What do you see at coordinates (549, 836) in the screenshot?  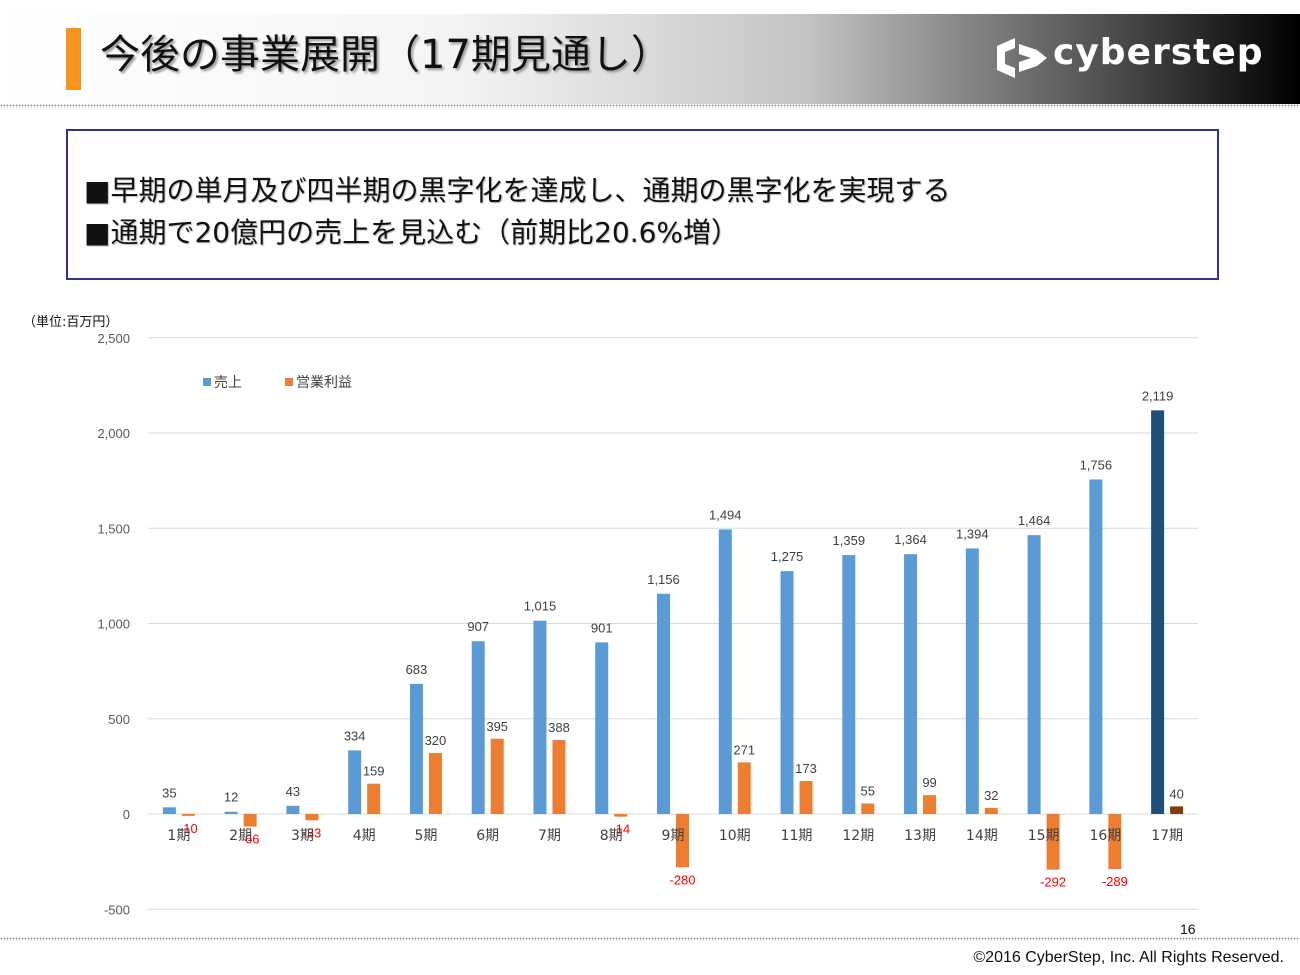 I see `x-tick-label: 7期` at bounding box center [549, 836].